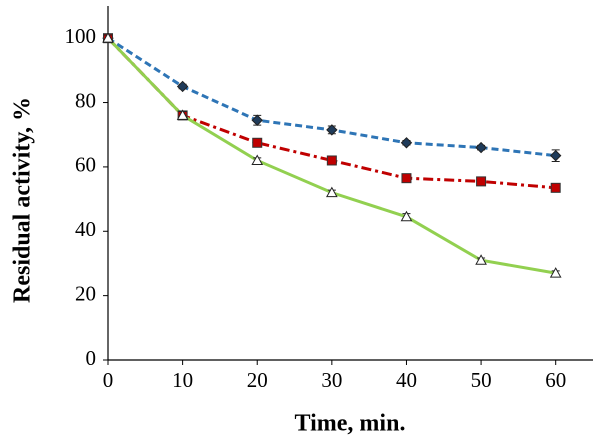 The image size is (600, 448). I want to click on x-tick-label: 20, so click(257, 380).